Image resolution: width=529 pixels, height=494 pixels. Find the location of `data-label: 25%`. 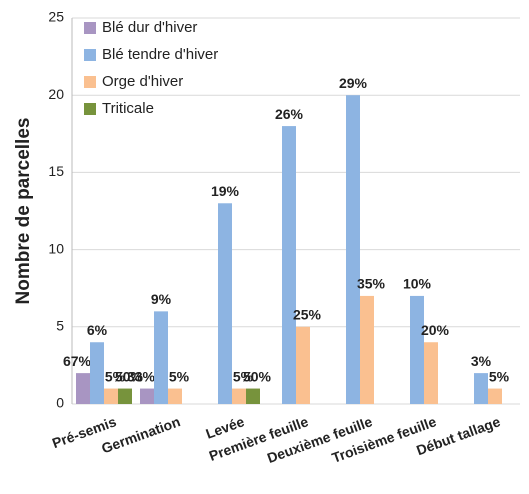

data-label: 25% is located at coordinates (307, 315).